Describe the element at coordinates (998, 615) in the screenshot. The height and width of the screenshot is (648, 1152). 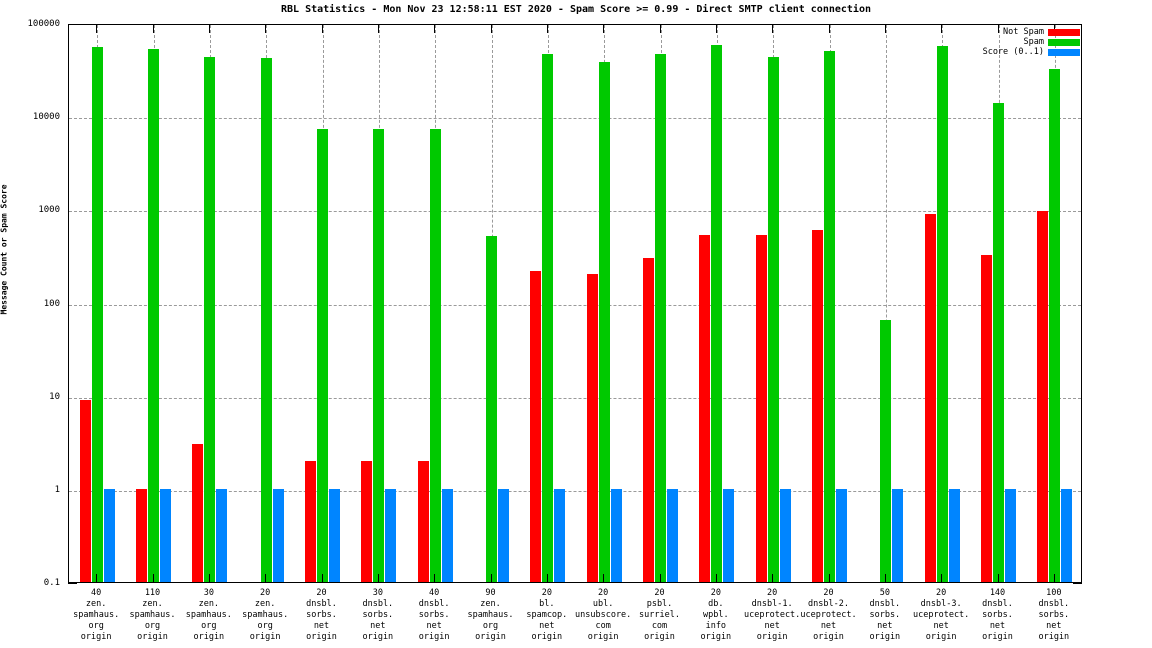
I see `x-axis-label-group: 140 dnsbl. sorbs. net origin` at that location.